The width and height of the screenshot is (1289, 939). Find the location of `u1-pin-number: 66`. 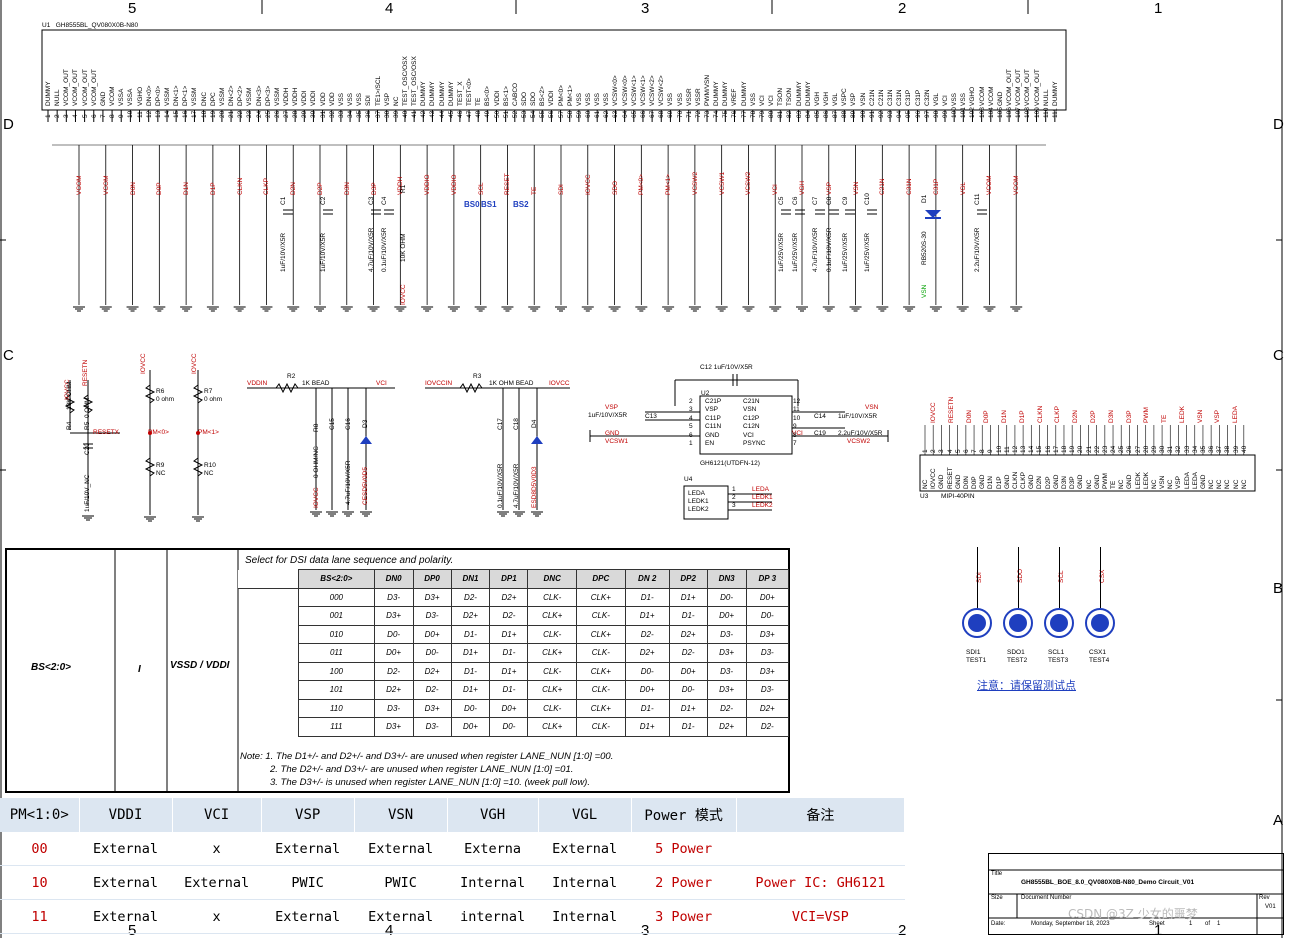

u1-pin-number: 66 is located at coordinates (643, 114).